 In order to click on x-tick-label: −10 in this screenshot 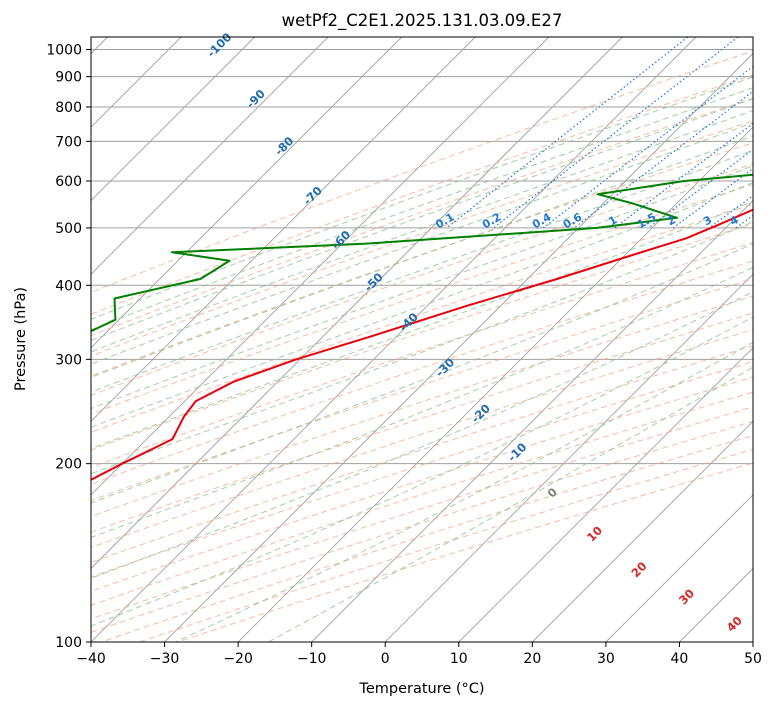, I will do `click(312, 659)`.